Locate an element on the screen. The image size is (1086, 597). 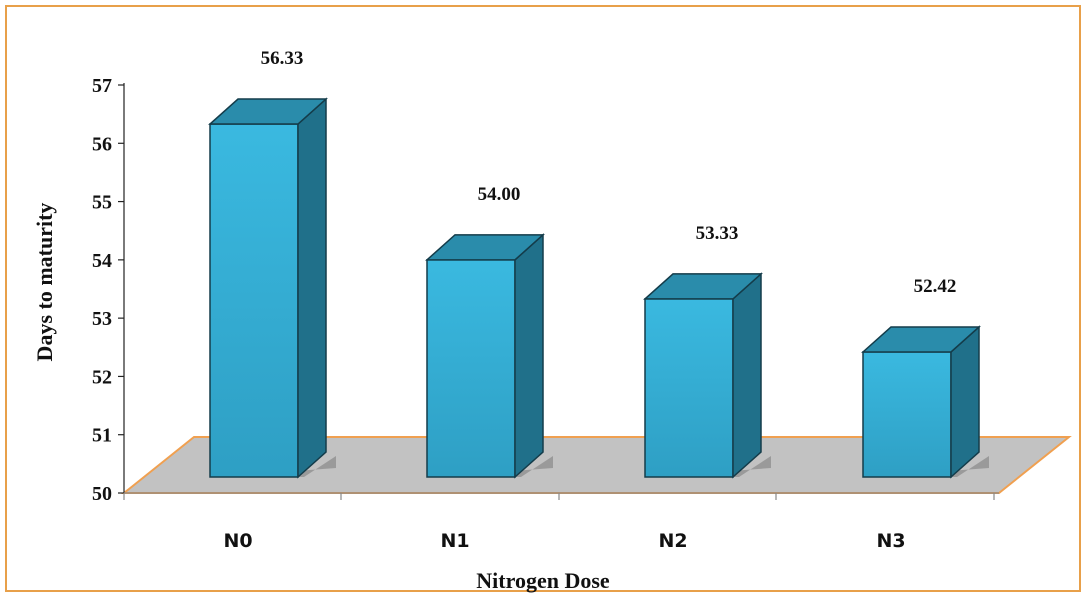
bar-N2 is located at coordinates (707, 375).